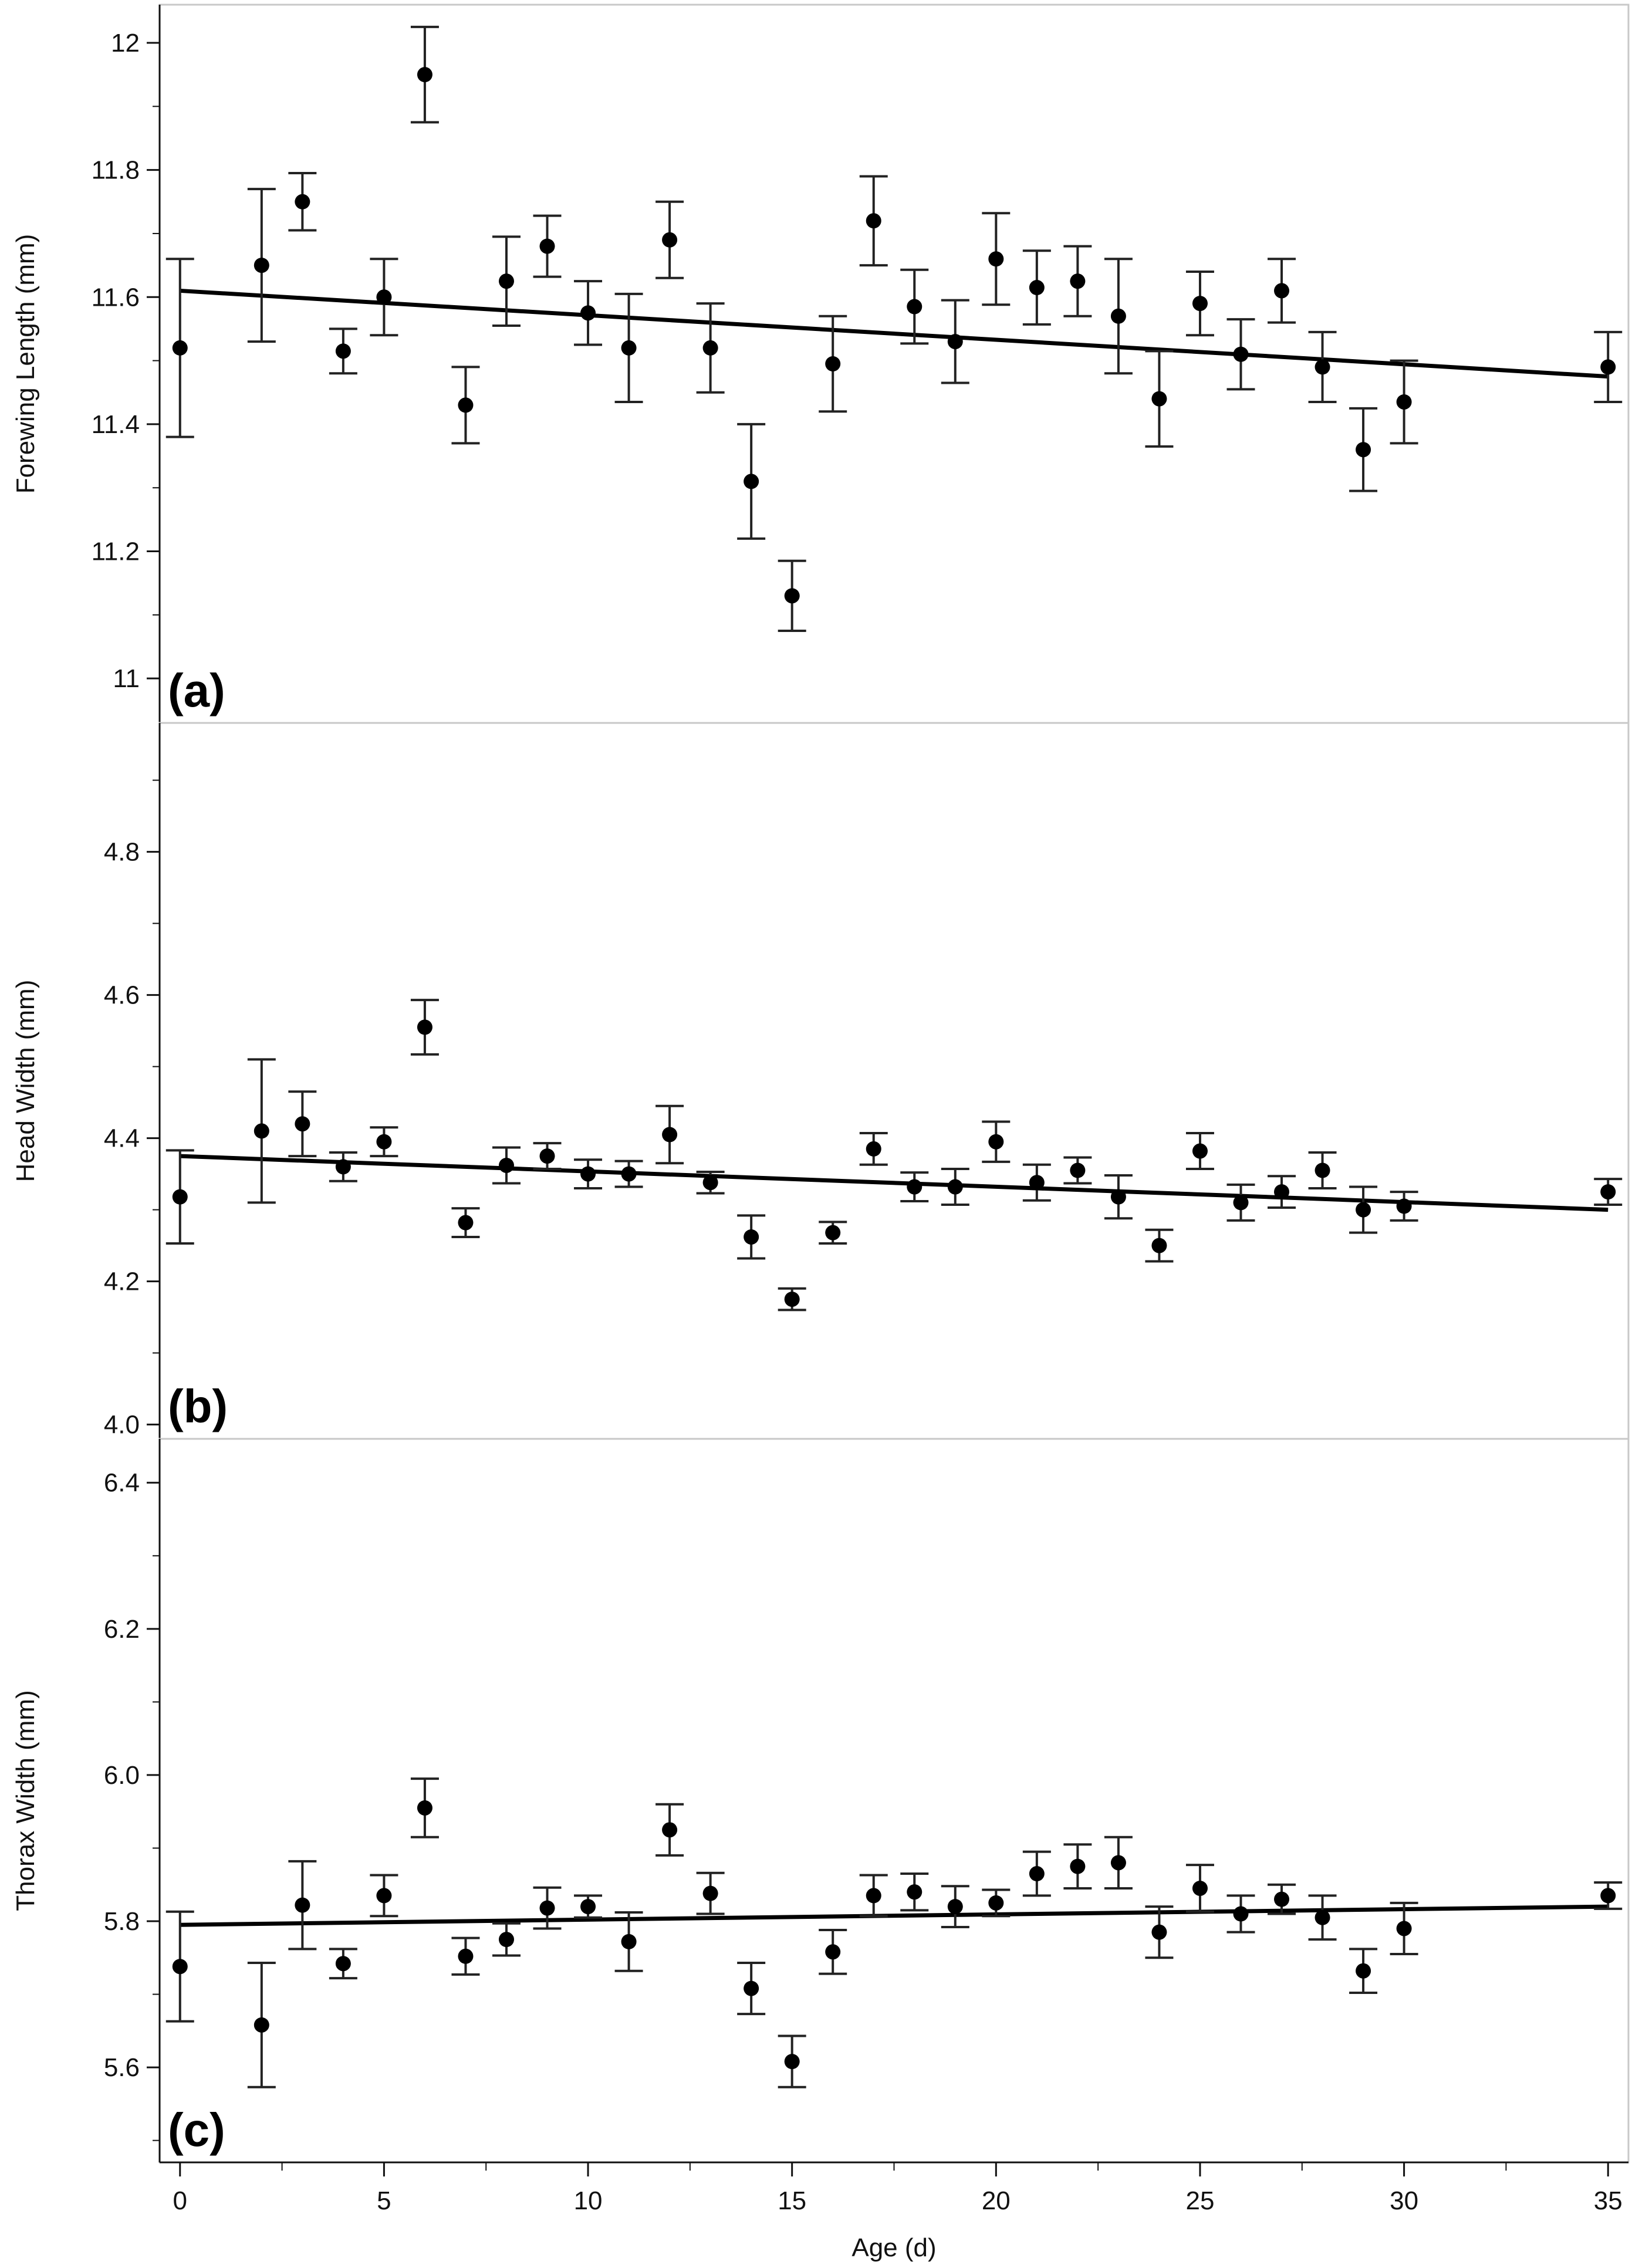 Image resolution: width=1649 pixels, height=2268 pixels. I want to click on panel-label: (a), so click(196, 690).